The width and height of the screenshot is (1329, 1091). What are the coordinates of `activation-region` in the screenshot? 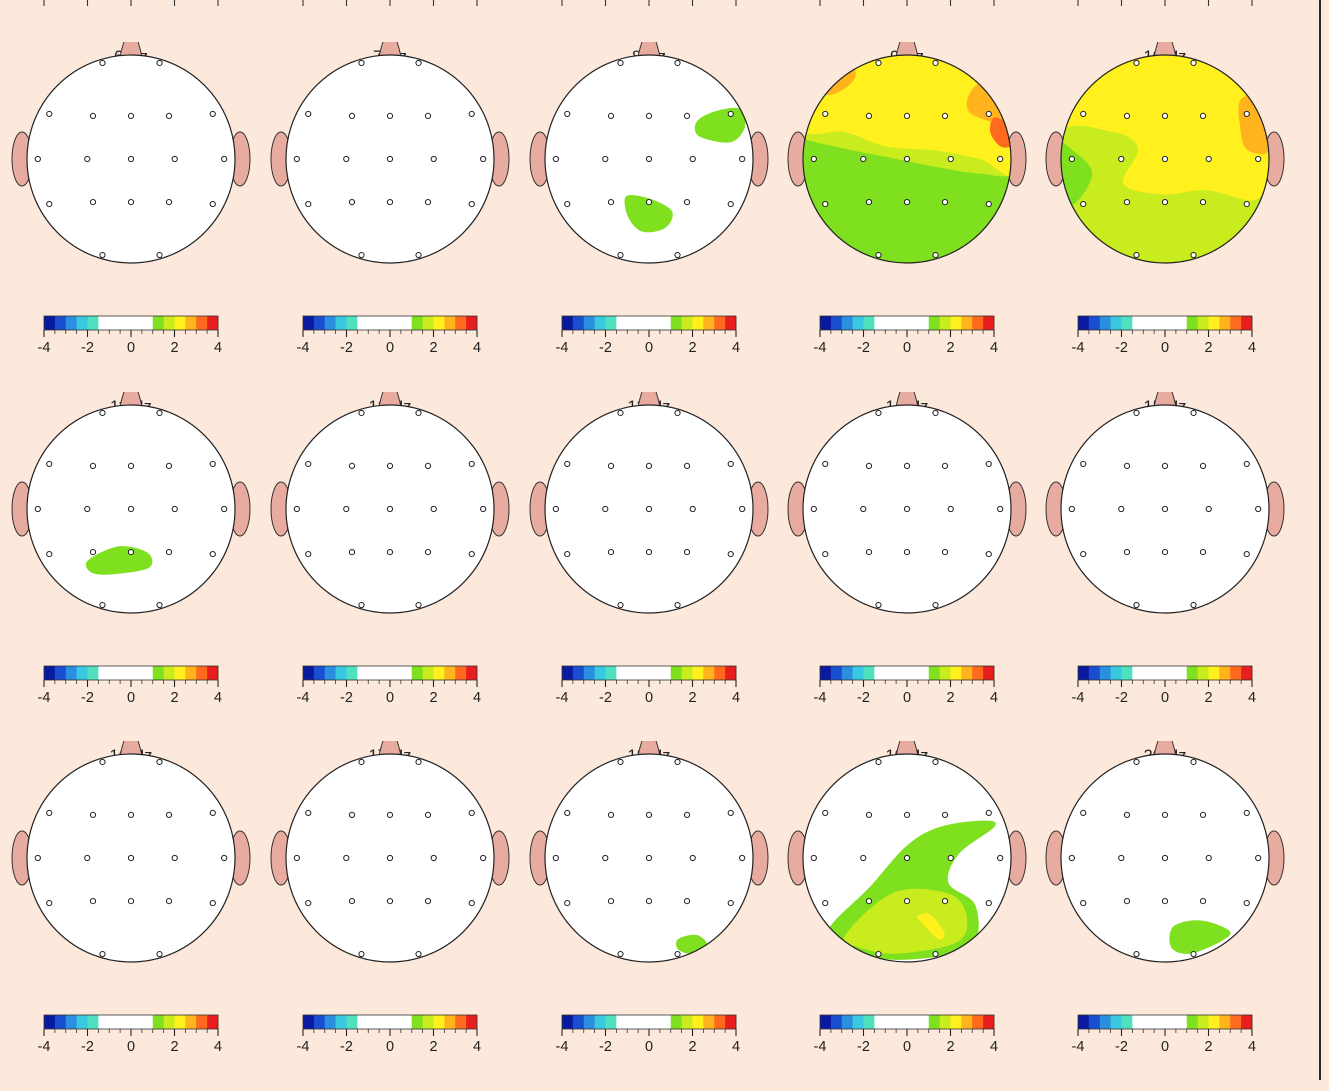 It's located at (930, 926).